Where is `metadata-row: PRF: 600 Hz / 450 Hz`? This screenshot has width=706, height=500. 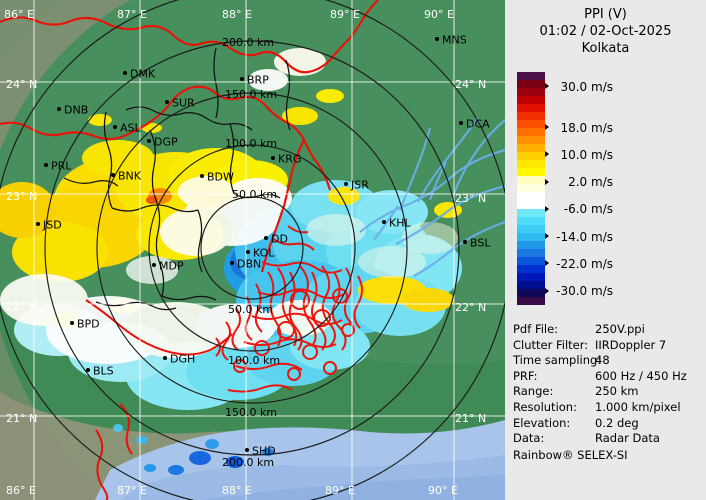
metadata-row: PRF: 600 Hz / 450 Hz is located at coordinates (609, 377).